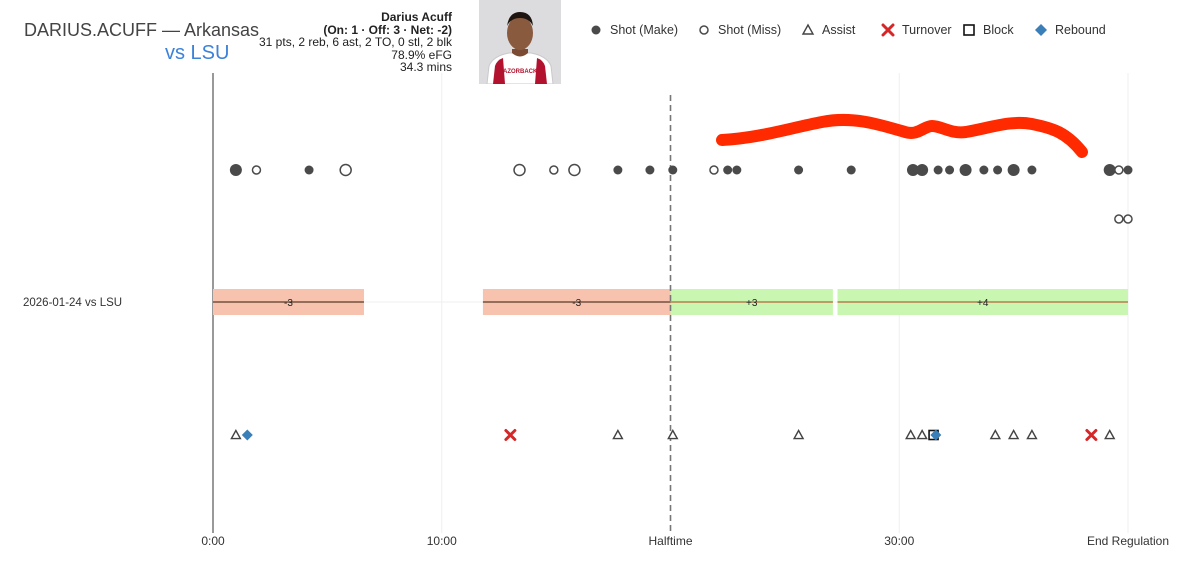 This screenshot has height=587, width=1200. I want to click on legend-item-make: Shot (Make), so click(633, 30).